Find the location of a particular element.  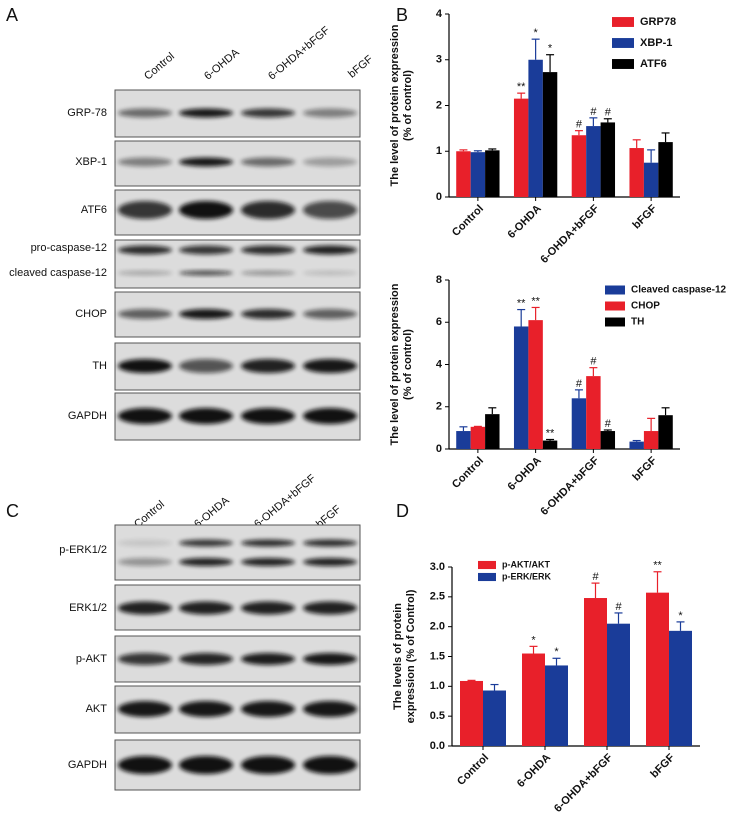

y-axis-label: The levels of protein is located at coordinates (398, 656).